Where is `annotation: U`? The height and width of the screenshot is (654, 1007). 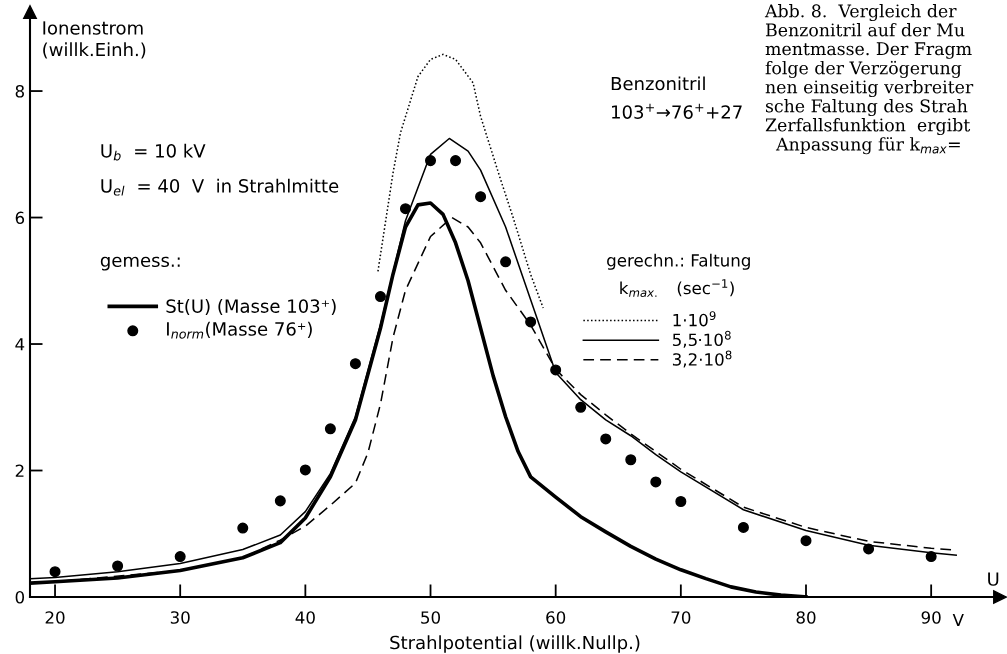
annotation: U is located at coordinates (993, 579).